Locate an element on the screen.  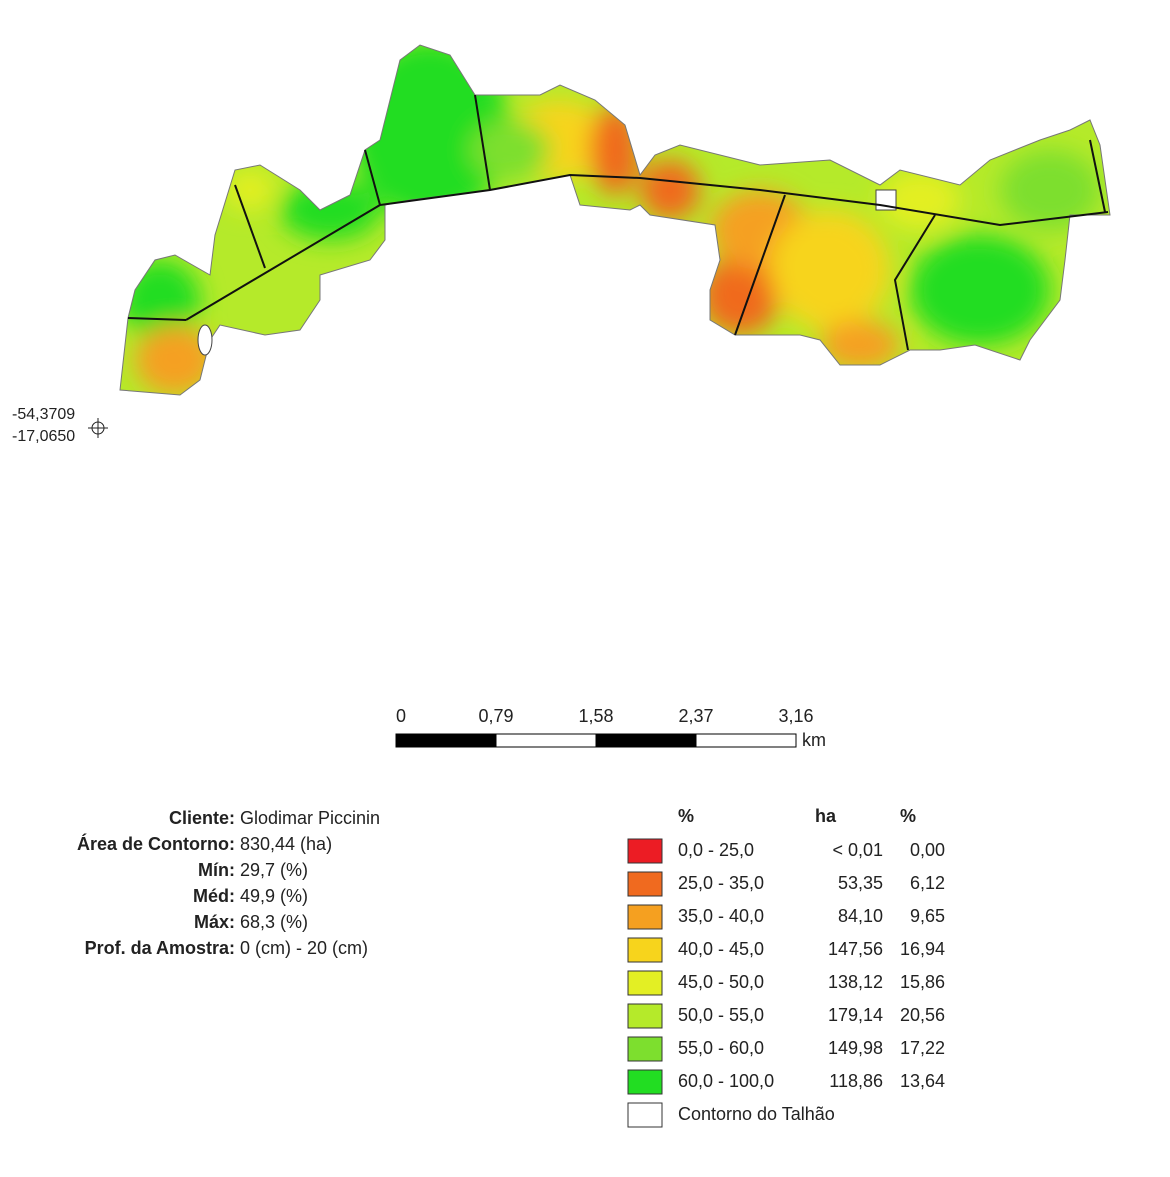
scale-tick-label: 0 is located at coordinates (401, 716).